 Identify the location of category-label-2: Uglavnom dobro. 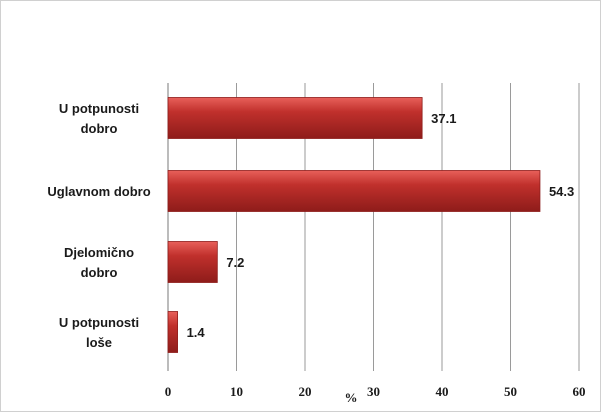
(98, 191).